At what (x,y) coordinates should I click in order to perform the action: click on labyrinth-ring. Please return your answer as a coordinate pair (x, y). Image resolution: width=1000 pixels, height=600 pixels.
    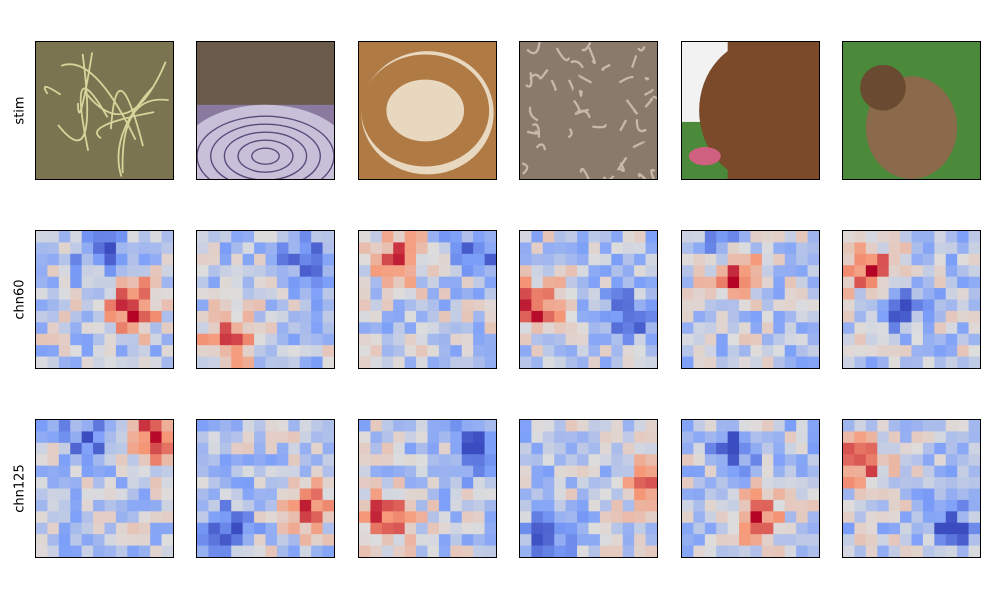
    Looking at the image, I should click on (265, 156).